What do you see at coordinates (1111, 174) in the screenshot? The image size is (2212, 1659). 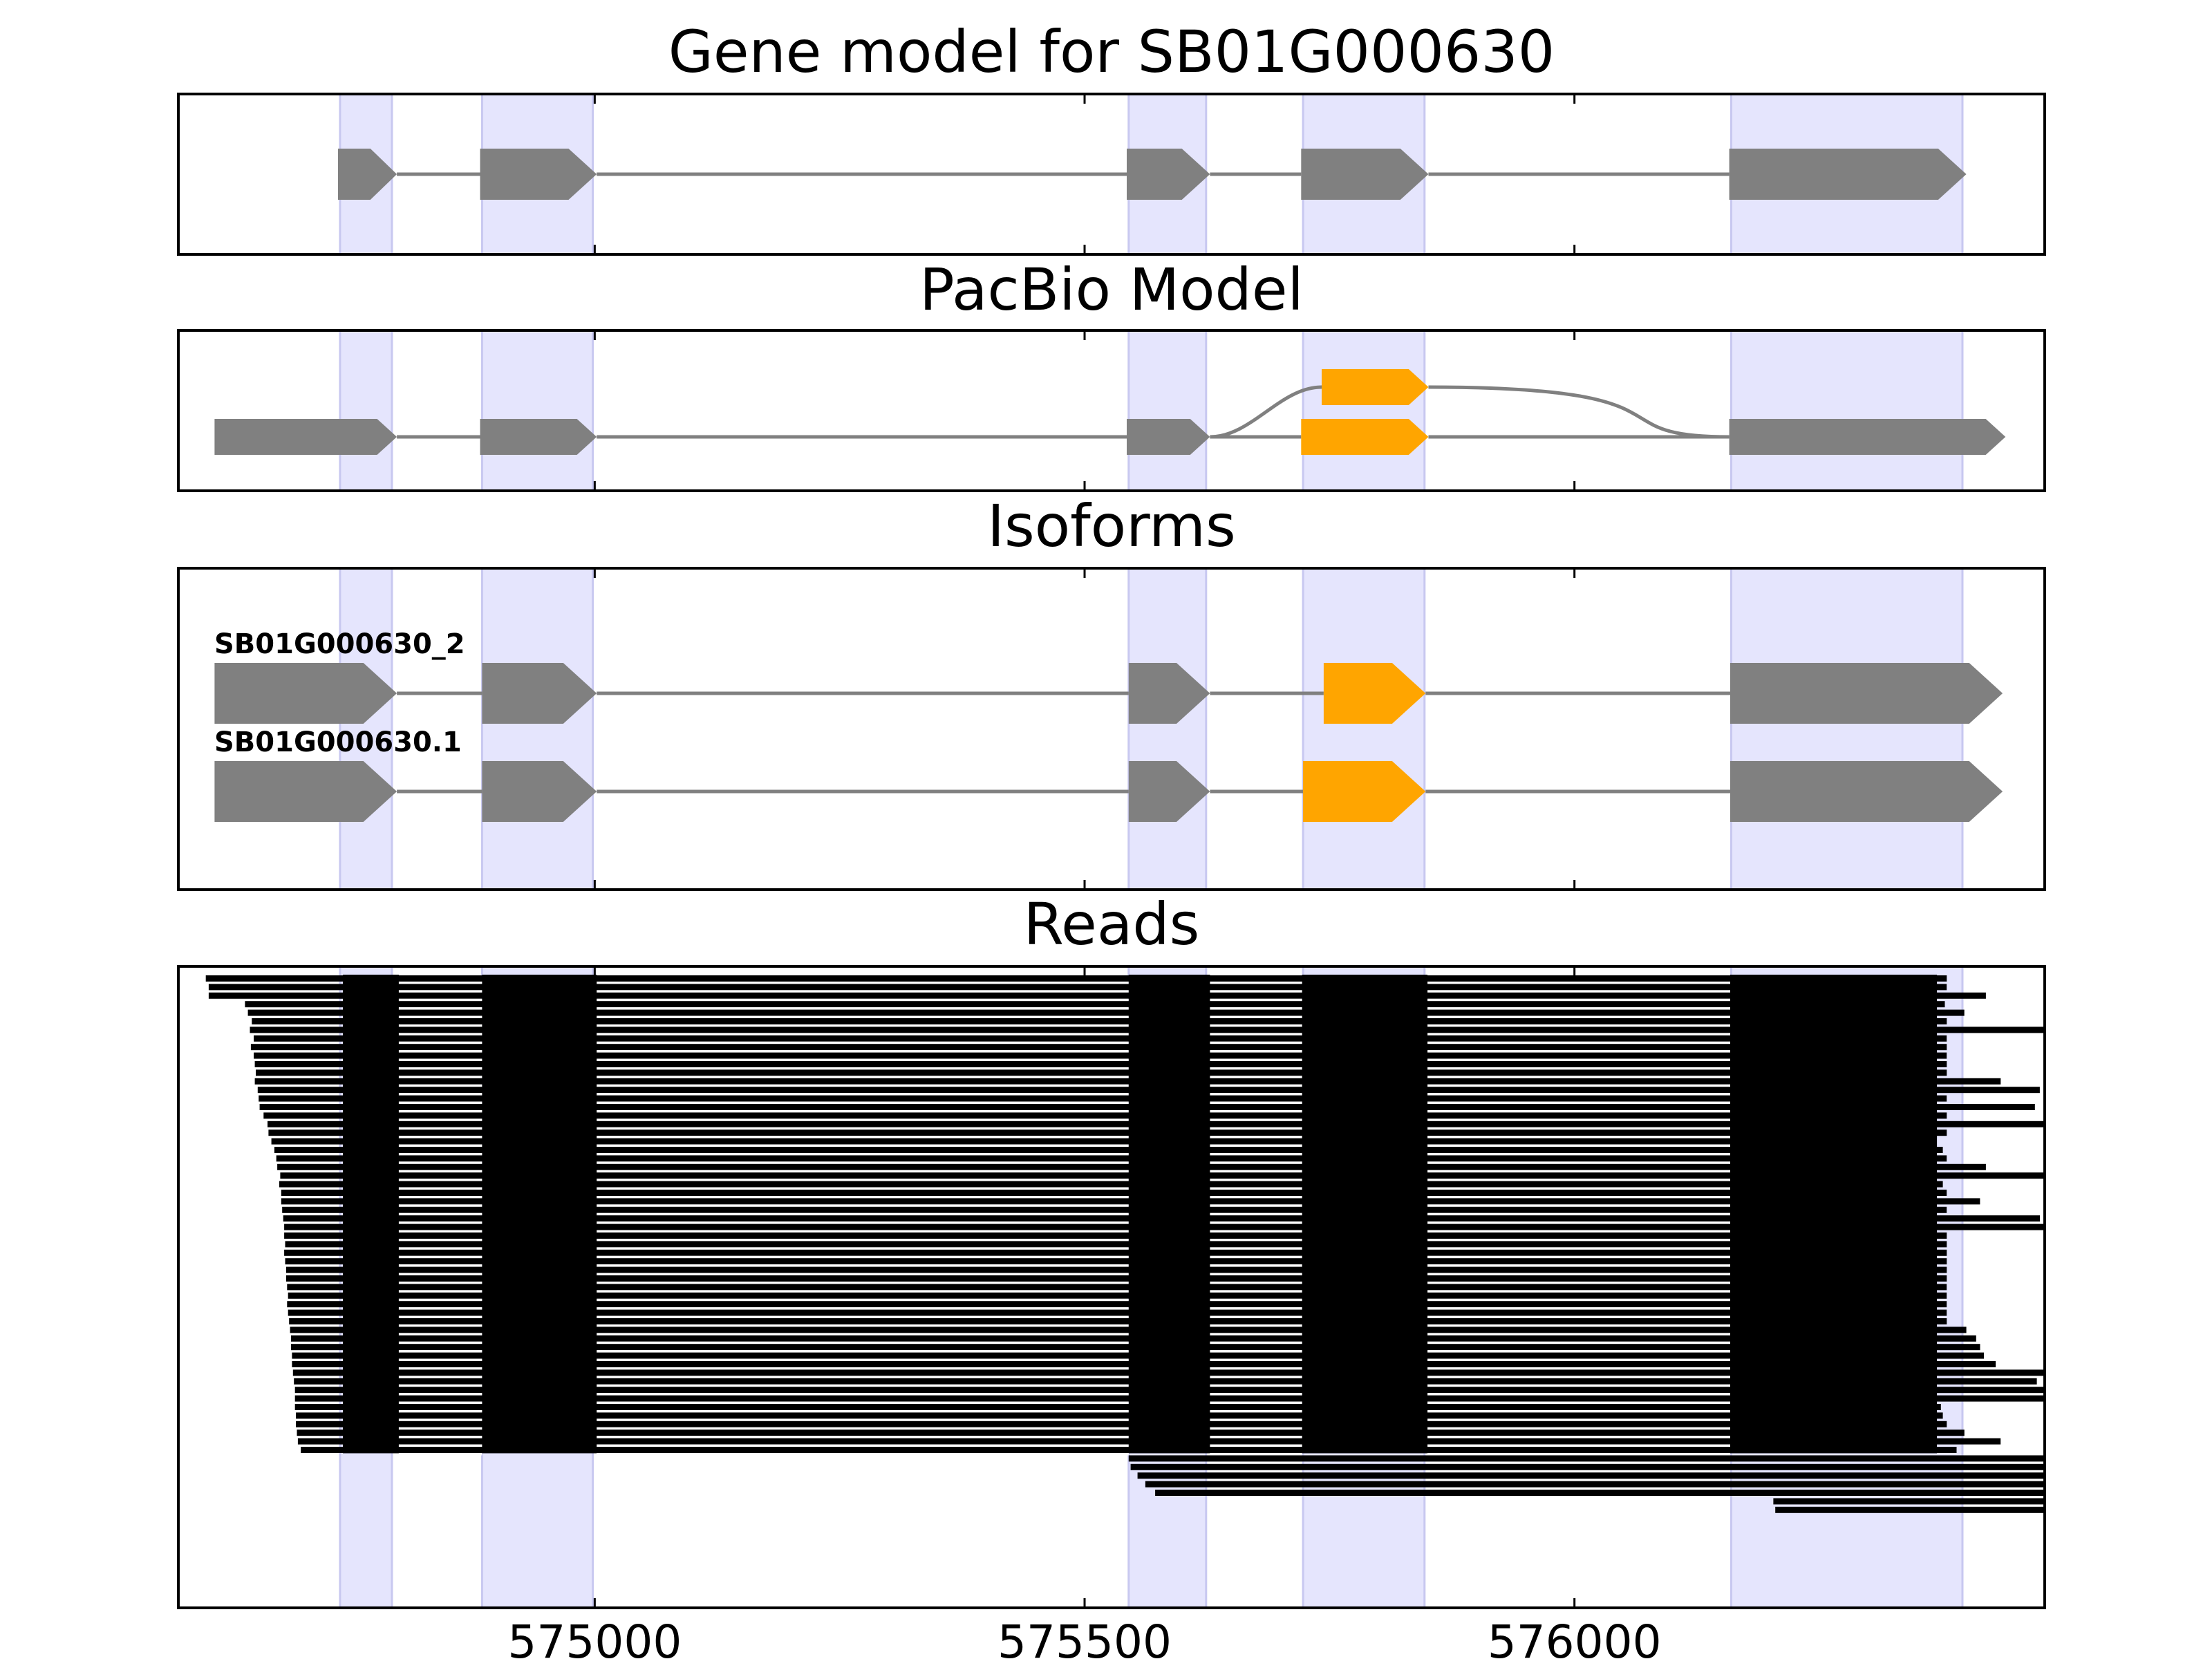 I see `axes-frame-gene-model` at bounding box center [1111, 174].